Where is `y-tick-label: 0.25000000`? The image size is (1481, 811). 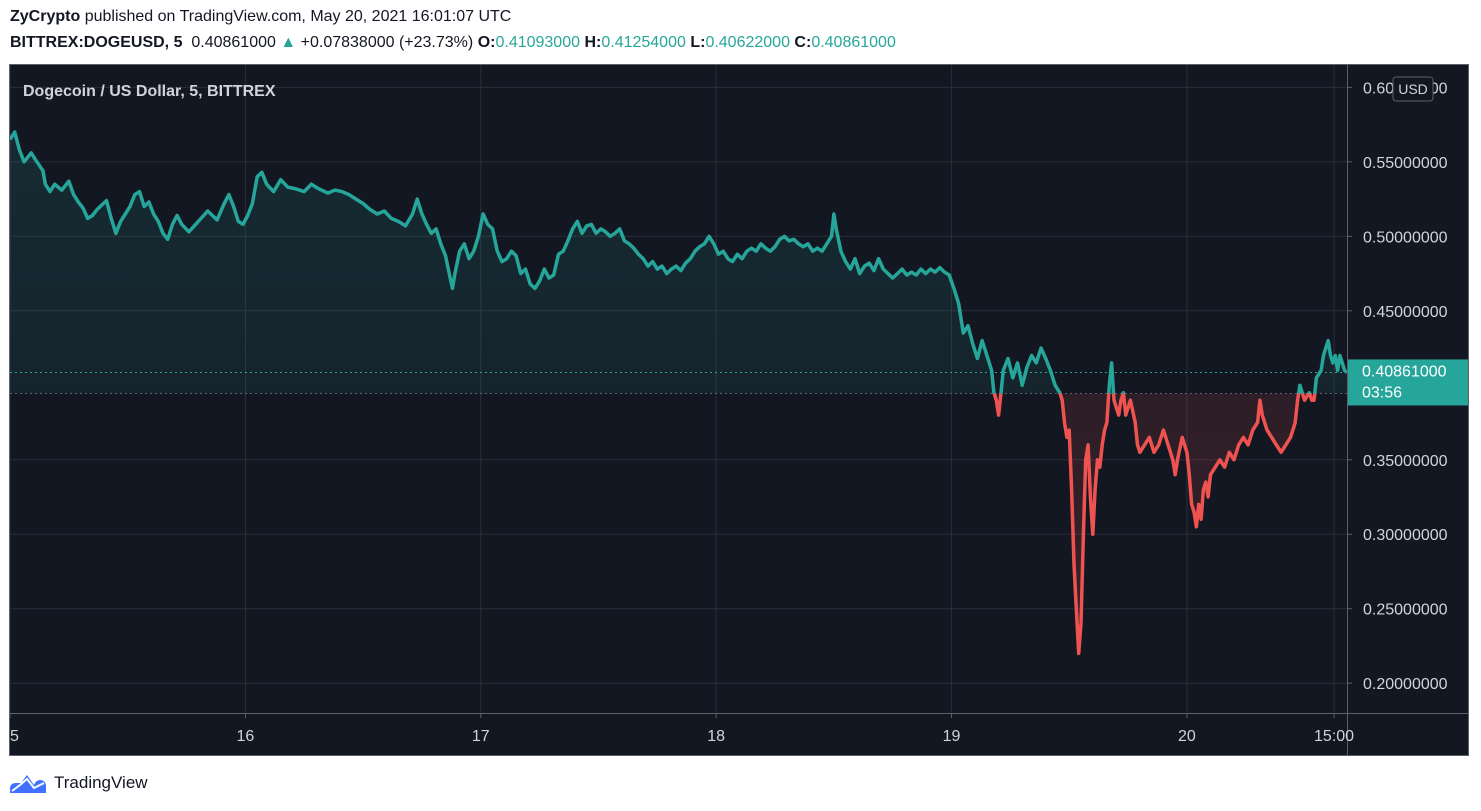
y-tick-label: 0.25000000 is located at coordinates (1405, 610).